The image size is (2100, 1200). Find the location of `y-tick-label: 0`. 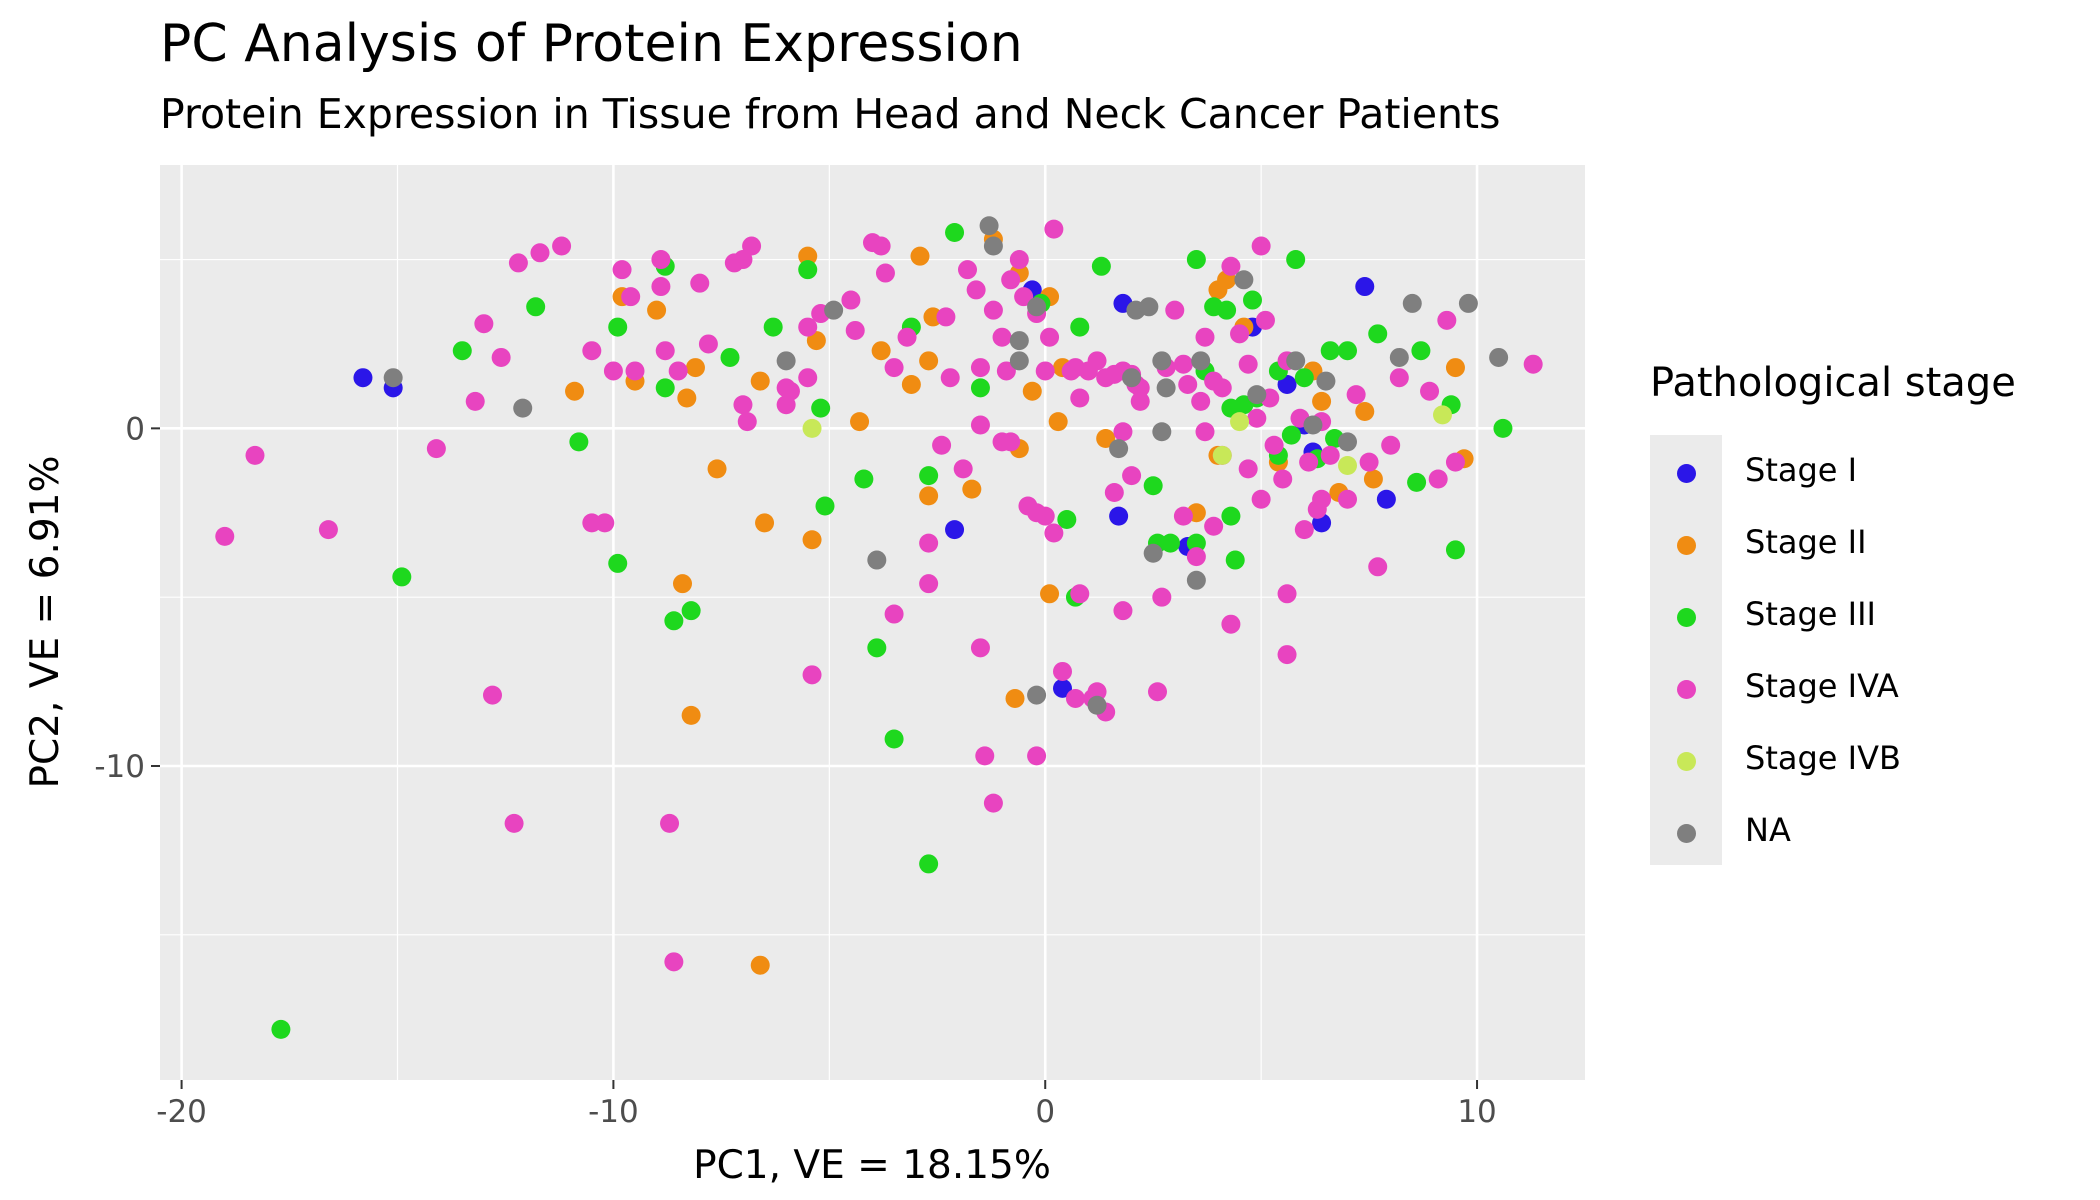

y-tick-label: 0 is located at coordinates (135, 429).